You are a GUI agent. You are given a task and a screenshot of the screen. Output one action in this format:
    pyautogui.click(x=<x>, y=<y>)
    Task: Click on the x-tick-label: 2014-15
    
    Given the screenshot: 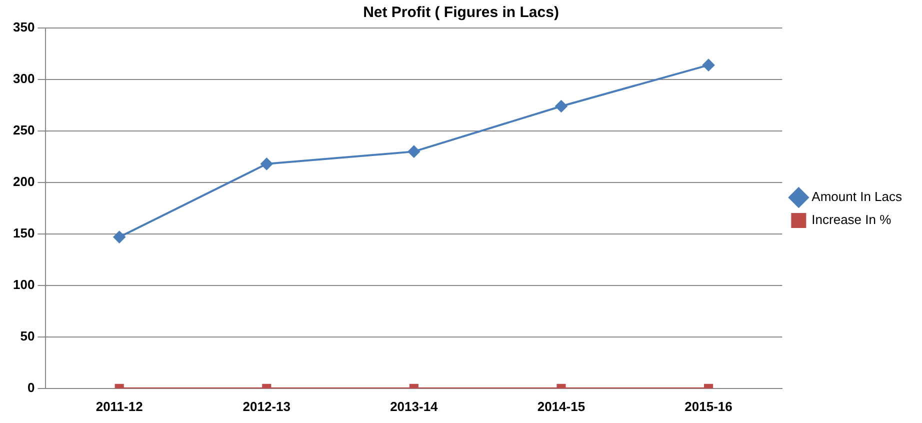 What is the action you would take?
    pyautogui.click(x=561, y=406)
    